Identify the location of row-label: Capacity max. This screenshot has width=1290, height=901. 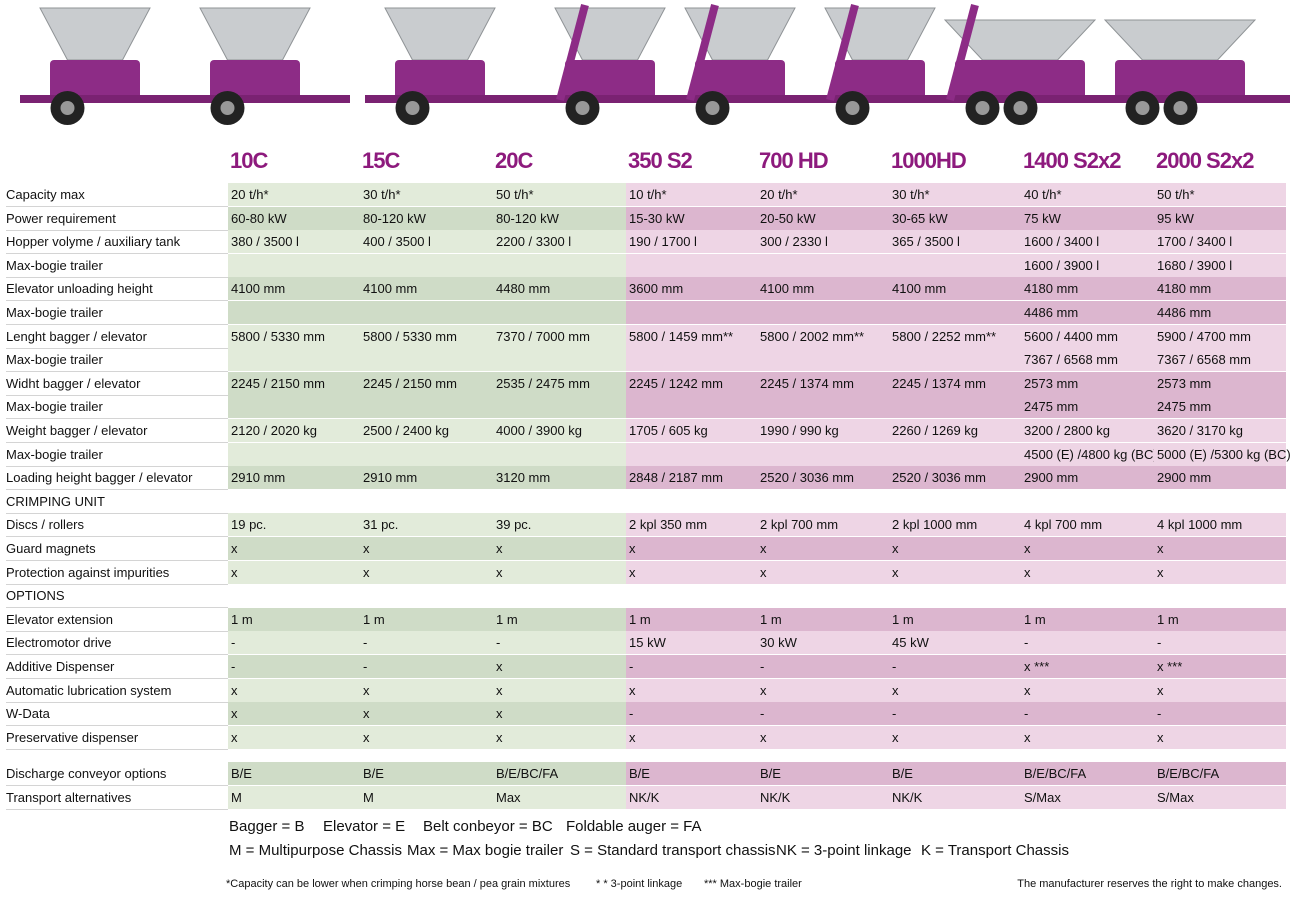
(117, 195).